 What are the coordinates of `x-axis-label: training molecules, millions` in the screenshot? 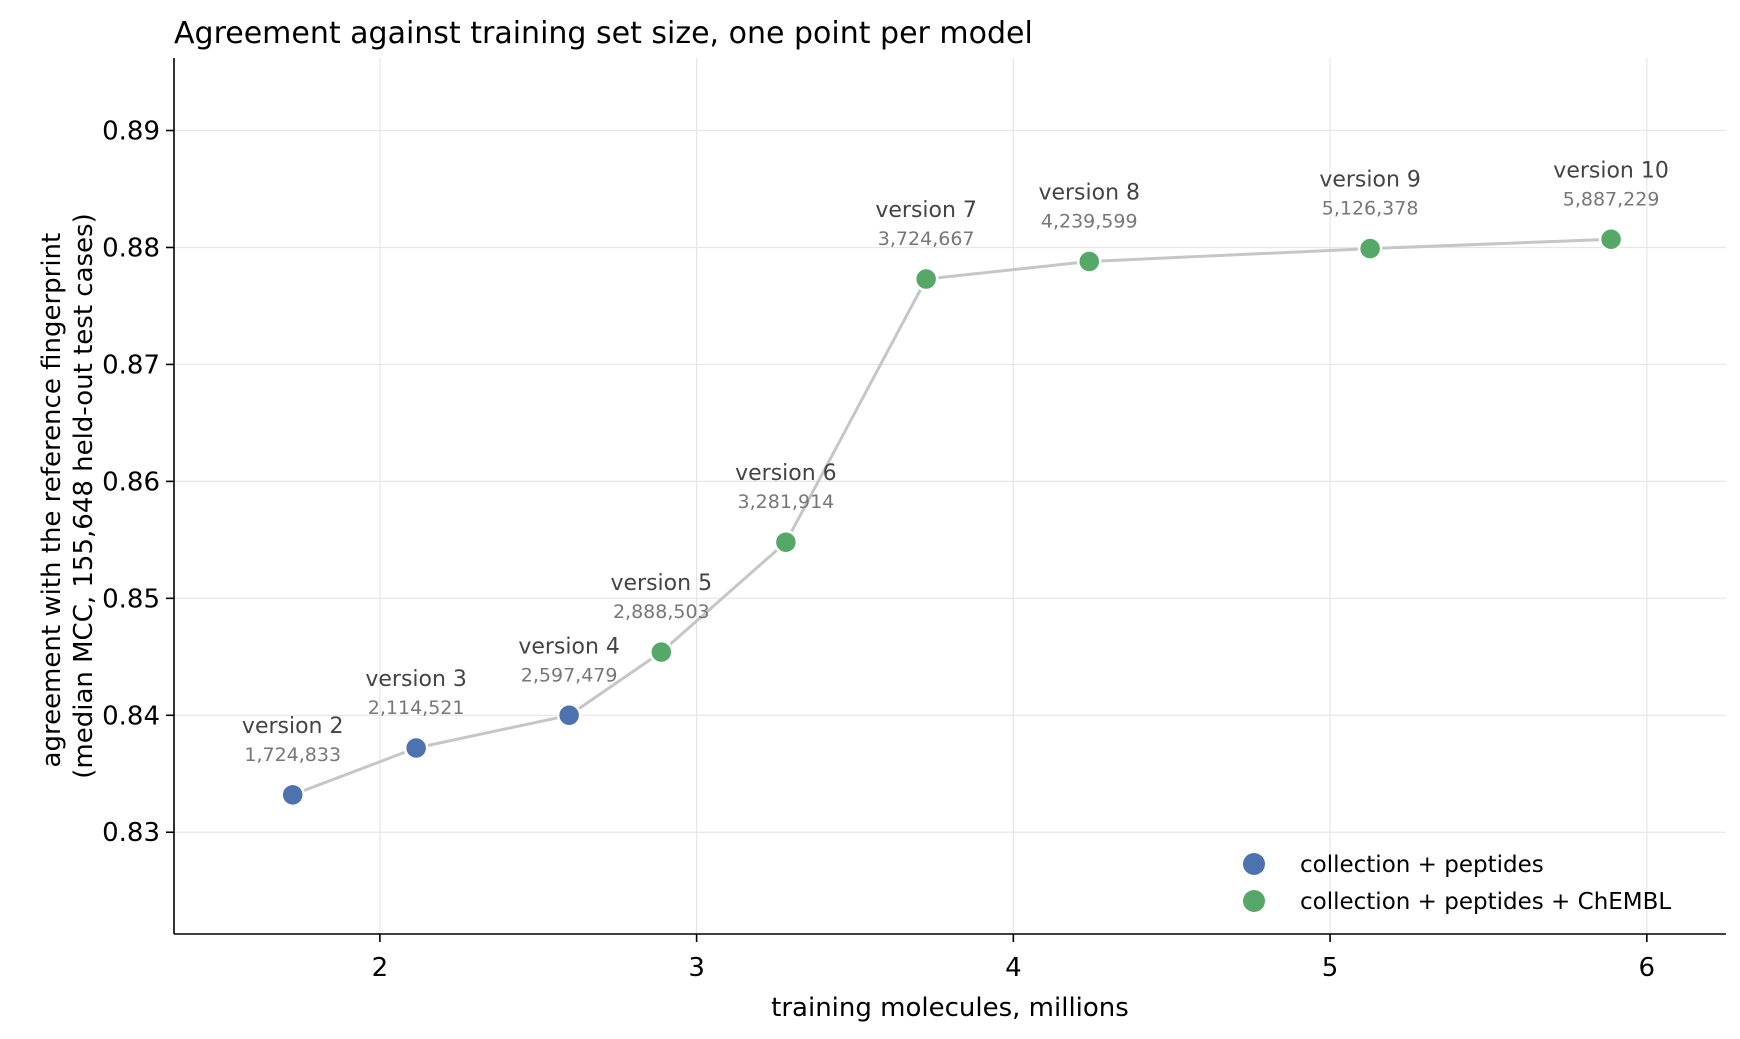 It's located at (950, 1008).